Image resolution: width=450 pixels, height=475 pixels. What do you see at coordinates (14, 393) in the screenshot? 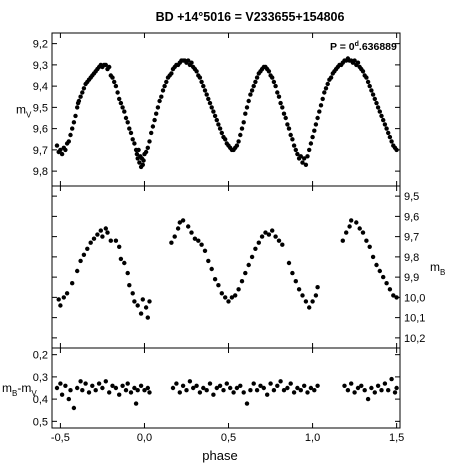
I see `y-axis-label-sub: B` at bounding box center [14, 393].